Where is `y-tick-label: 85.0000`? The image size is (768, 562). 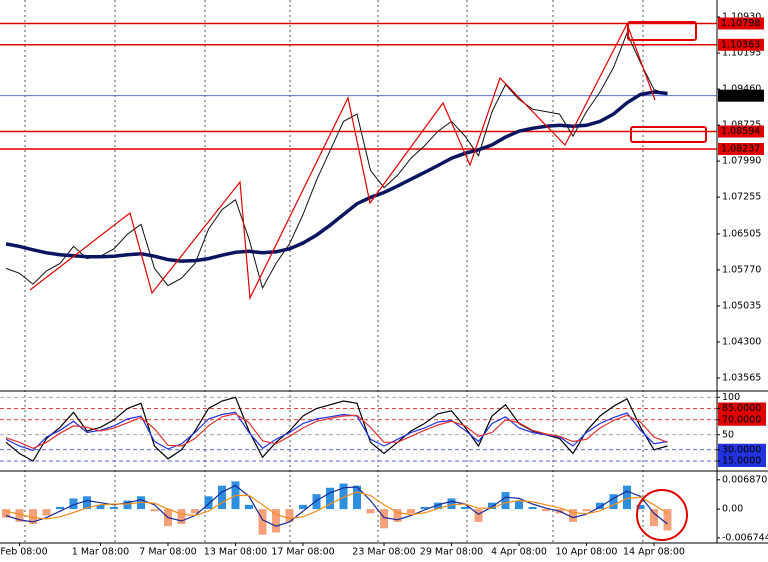 y-tick-label: 85.0000 is located at coordinates (741, 408).